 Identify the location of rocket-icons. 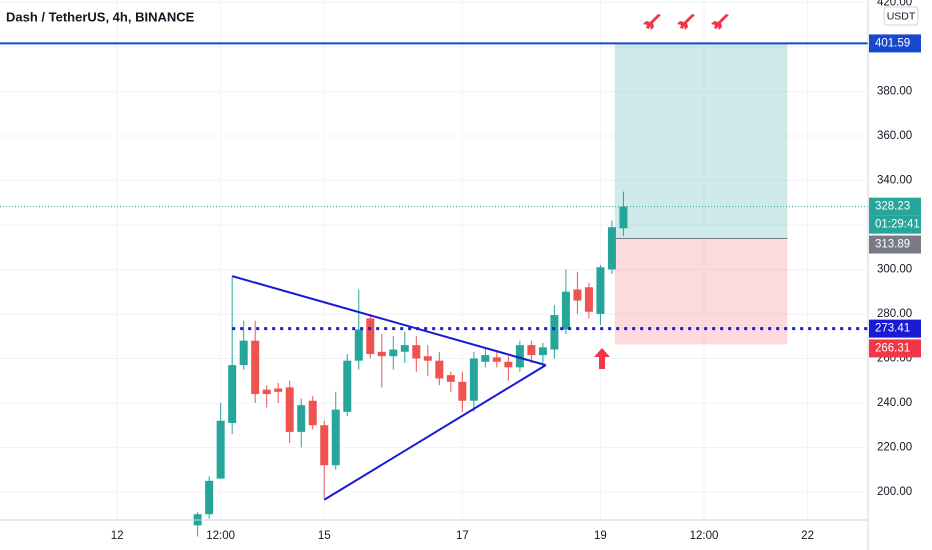
(686, 22).